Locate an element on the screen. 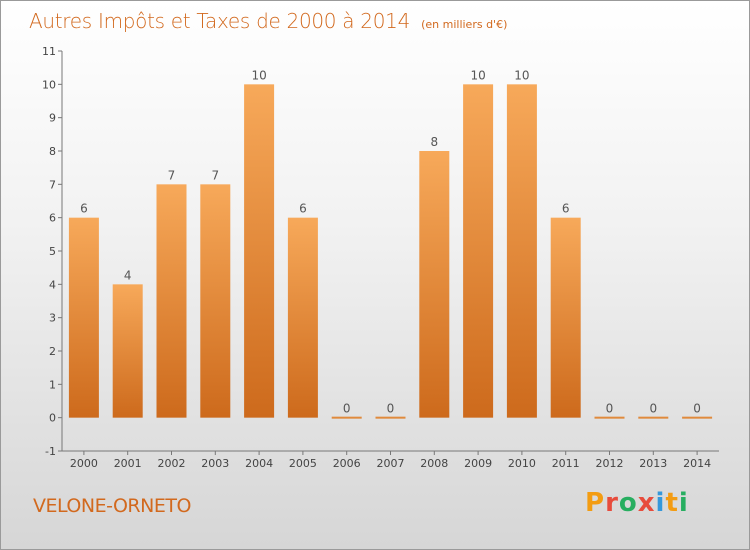 Image resolution: width=750 pixels, height=550 pixels. x-tick-label-2011: 2011 is located at coordinates (566, 463).